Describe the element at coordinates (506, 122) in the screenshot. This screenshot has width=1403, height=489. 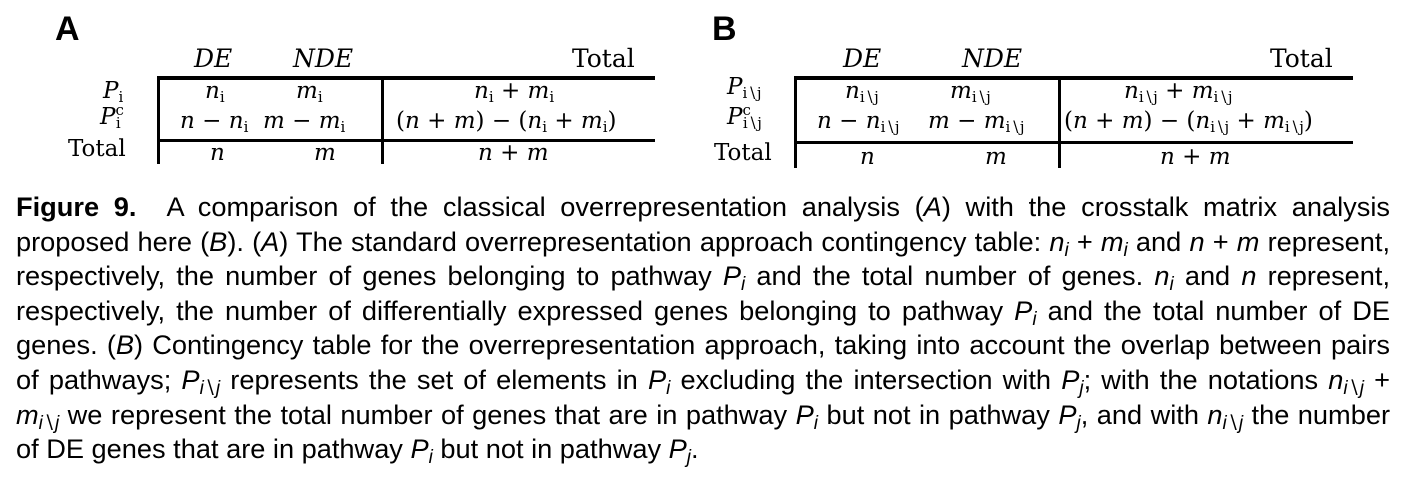
I see `cell-total-complement: (n + m) − (ni + mi)` at that location.